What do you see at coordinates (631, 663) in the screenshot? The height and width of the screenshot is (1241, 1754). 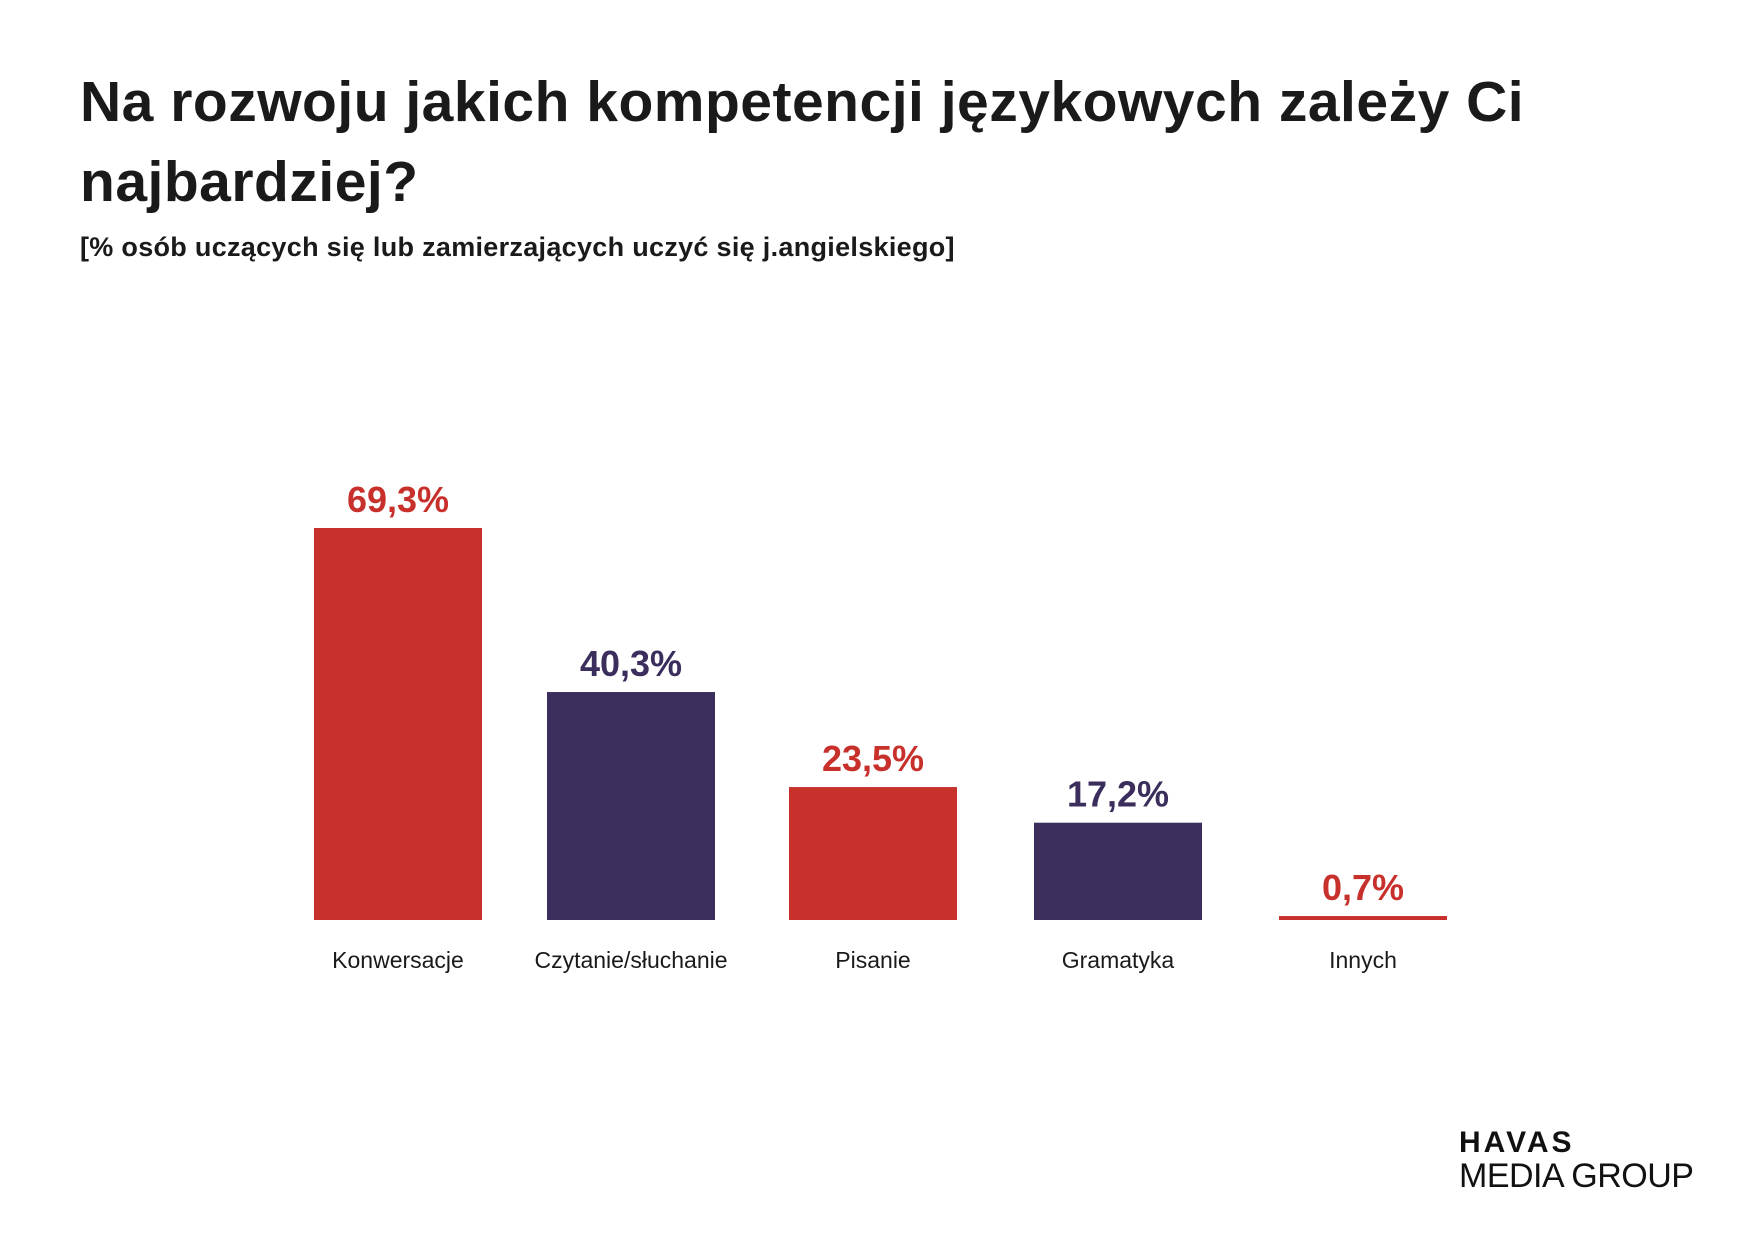 I see `data-label-1: 40,3%` at bounding box center [631, 663].